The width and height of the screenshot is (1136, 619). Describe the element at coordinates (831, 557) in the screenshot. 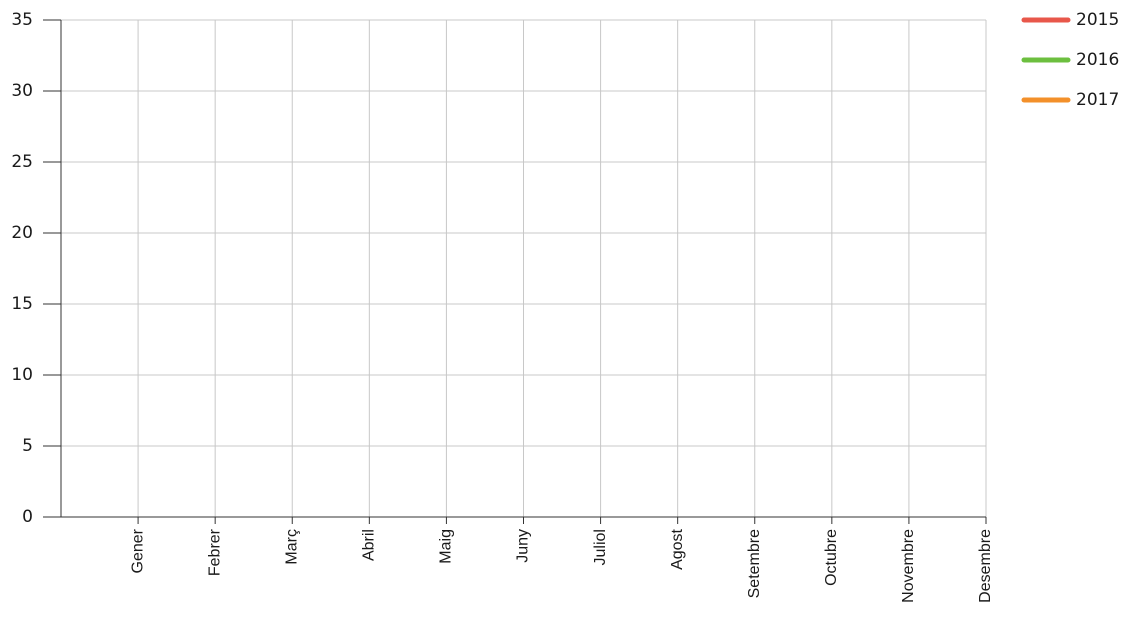

I see `x-tick-label: Octubre` at that location.